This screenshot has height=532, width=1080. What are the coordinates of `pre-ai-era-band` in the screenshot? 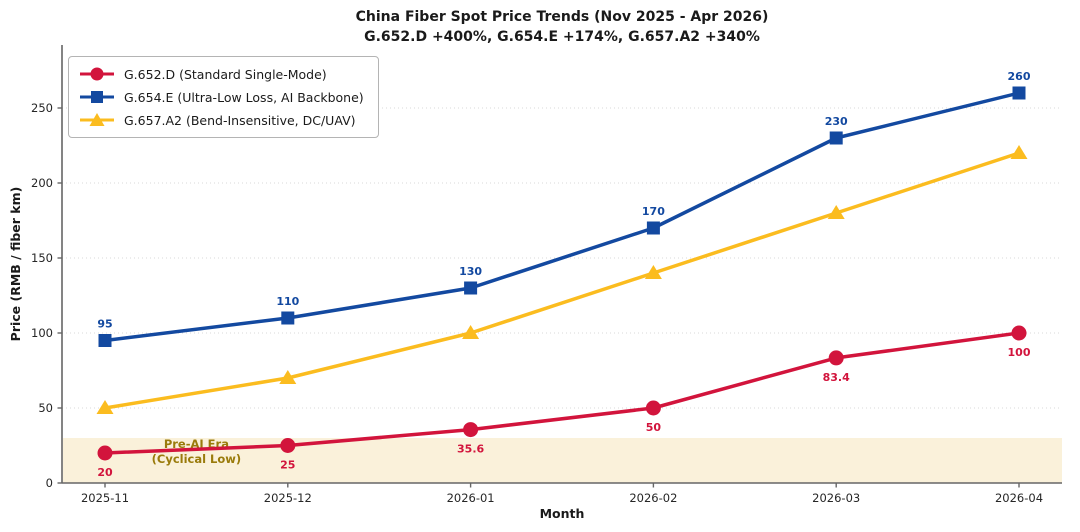 It's located at (562, 460).